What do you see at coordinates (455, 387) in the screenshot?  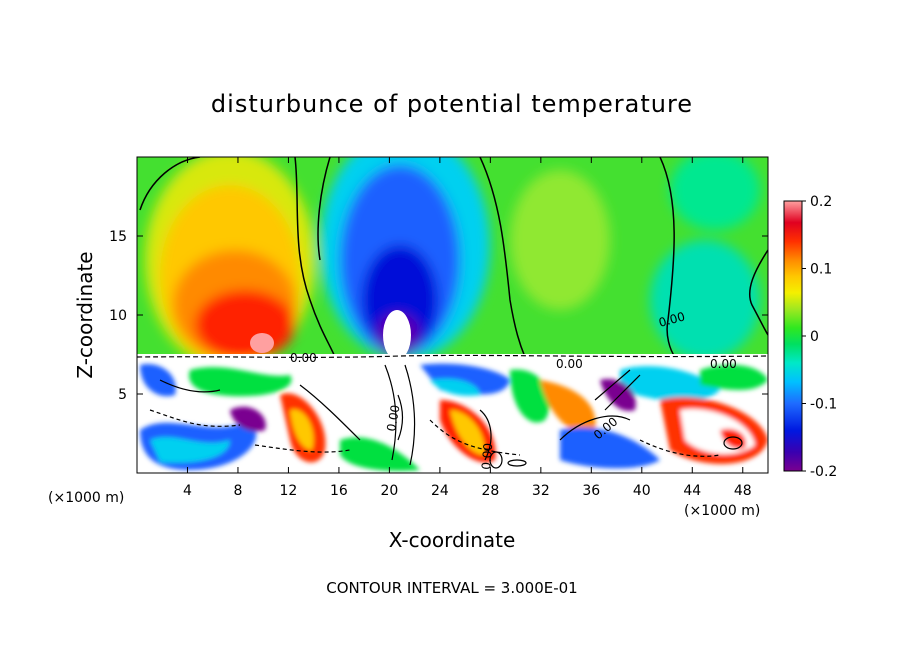 I see `blob-g` at bounding box center [455, 387].